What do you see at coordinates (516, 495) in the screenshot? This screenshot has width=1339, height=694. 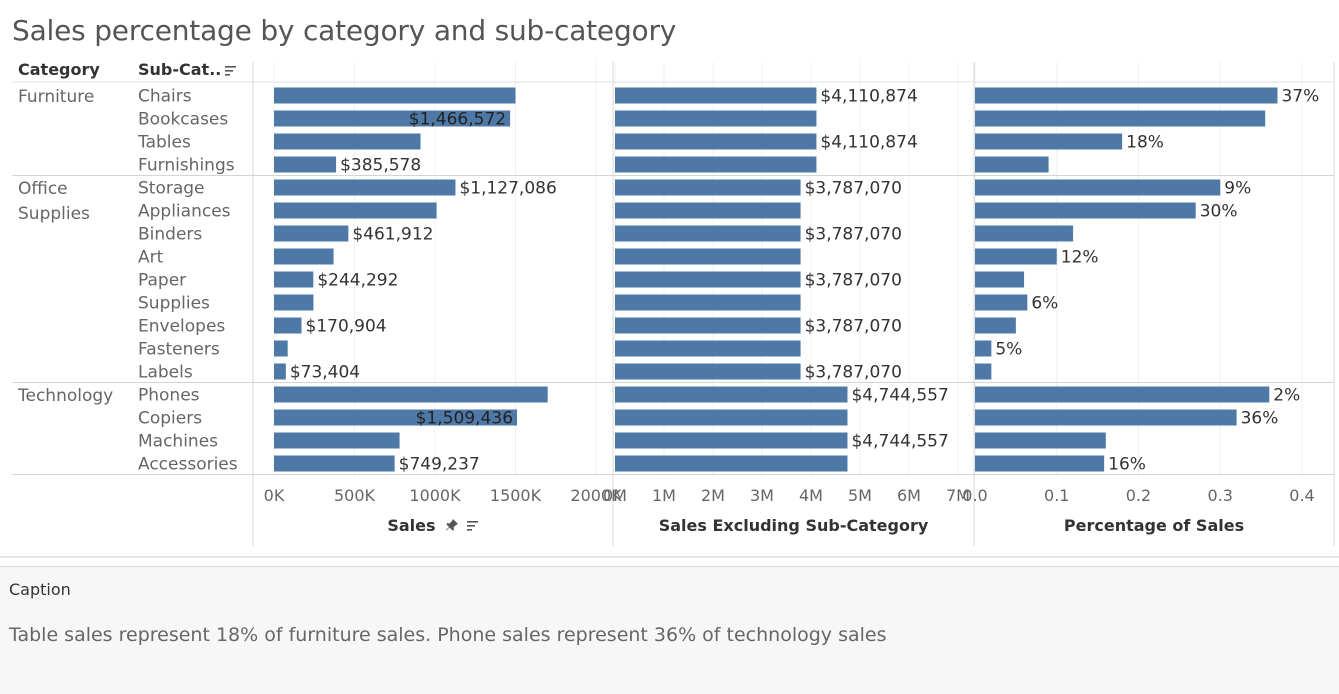 I see `tick-label: 1500K` at bounding box center [516, 495].